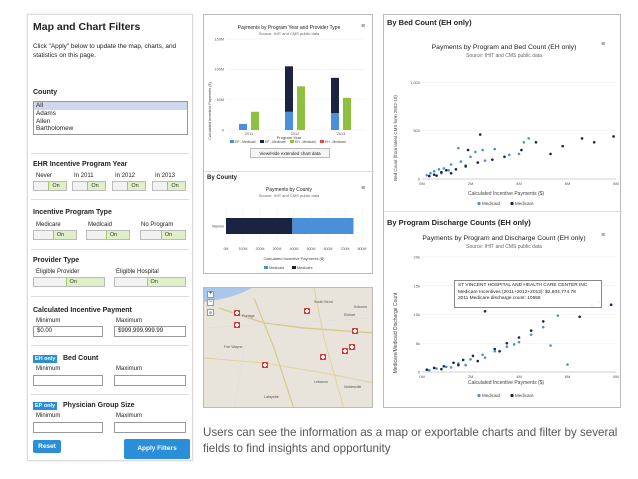  What do you see at coordinates (289, 195) in the screenshot?
I see `county-chart-subtitle: Source: IHIT and CMS public data` at bounding box center [289, 195].